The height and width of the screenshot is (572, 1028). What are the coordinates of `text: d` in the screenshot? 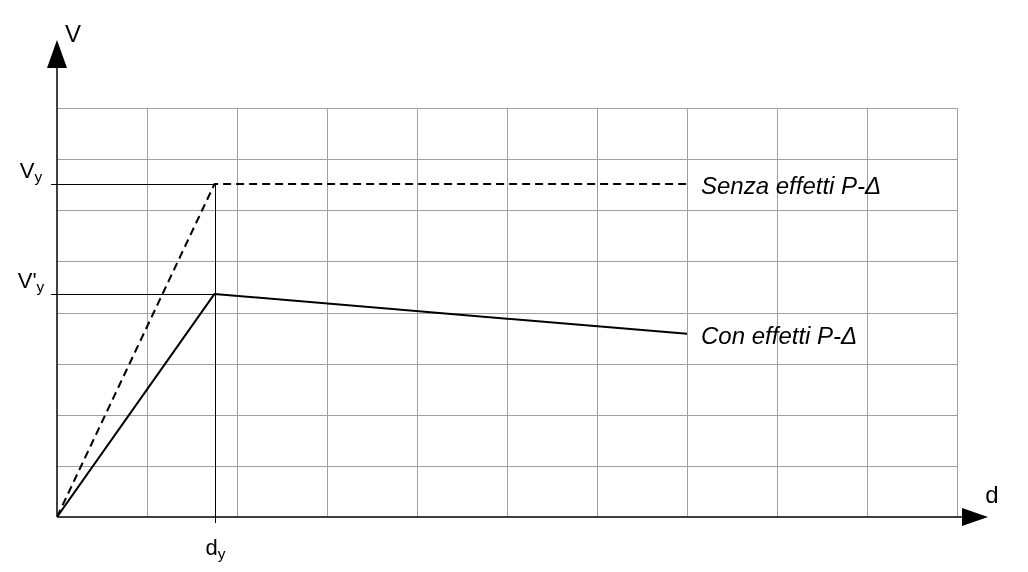 It's located at (992, 494).